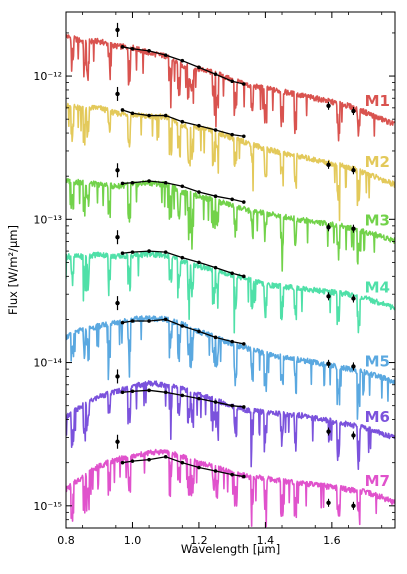 The image size is (407, 574). I want to click on photometry-point-m6, so click(353, 435).